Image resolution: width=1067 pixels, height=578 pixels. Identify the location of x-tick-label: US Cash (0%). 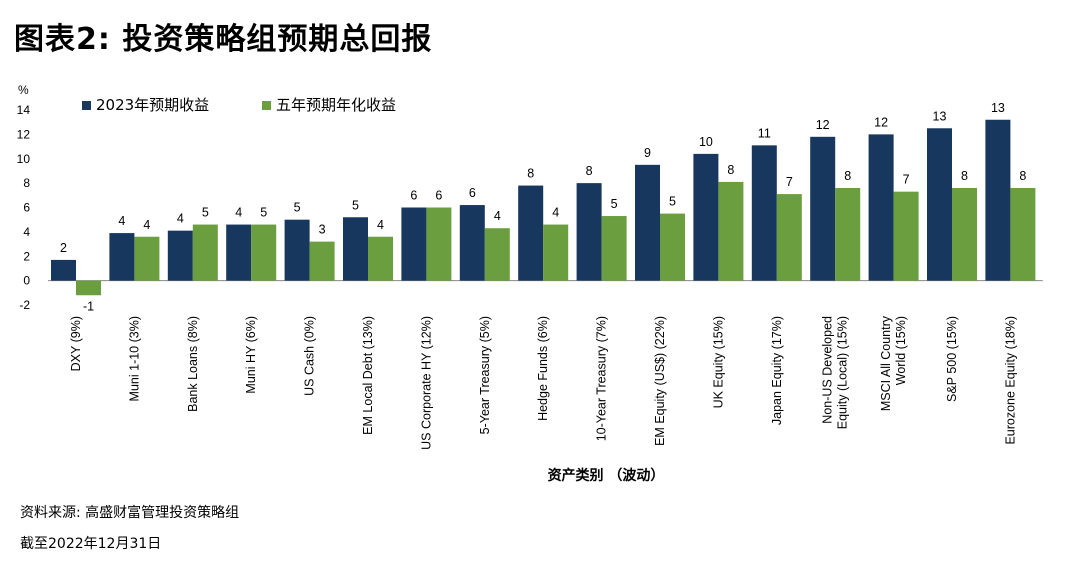
(310, 356).